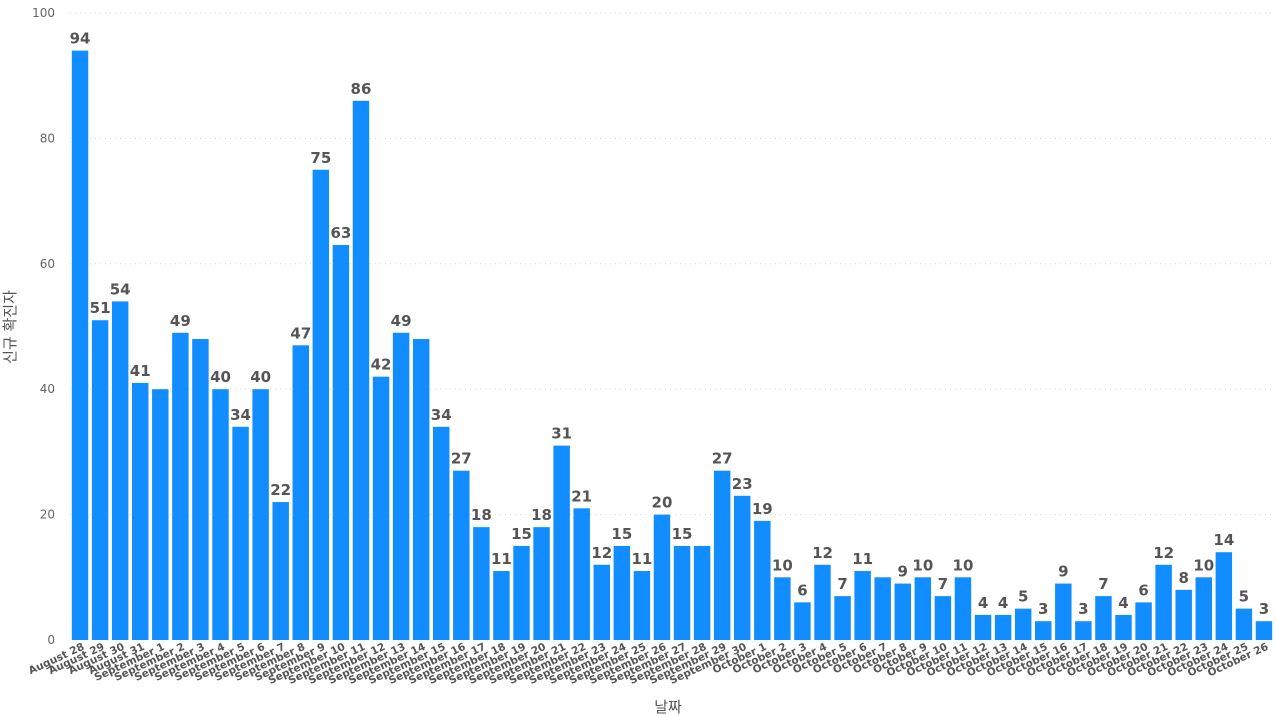 The height and width of the screenshot is (716, 1276). Describe the element at coordinates (140, 371) in the screenshot. I see `data-label: 41` at that location.